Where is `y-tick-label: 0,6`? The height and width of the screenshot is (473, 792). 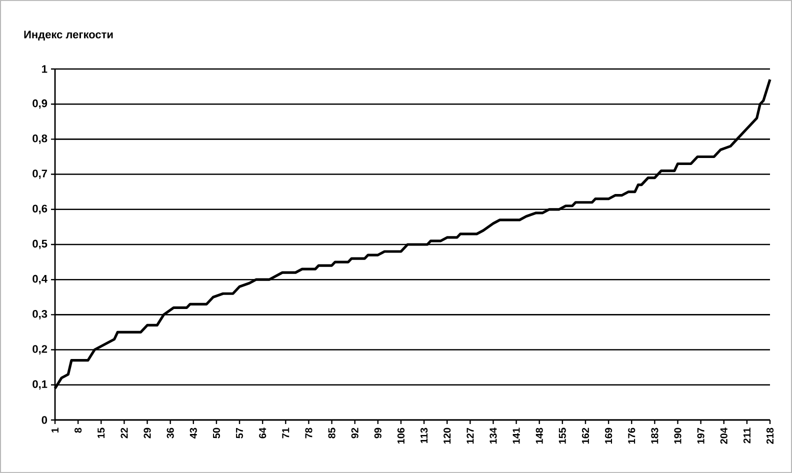 y-tick-label: 0,6 is located at coordinates (40, 209).